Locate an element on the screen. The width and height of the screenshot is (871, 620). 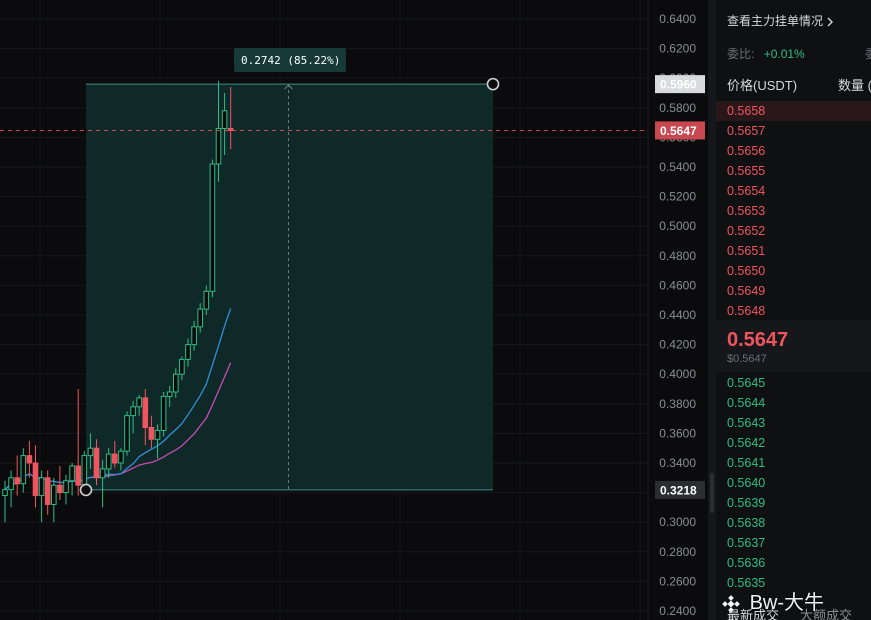
price-tick-label: 0.5200 is located at coordinates (677, 197).